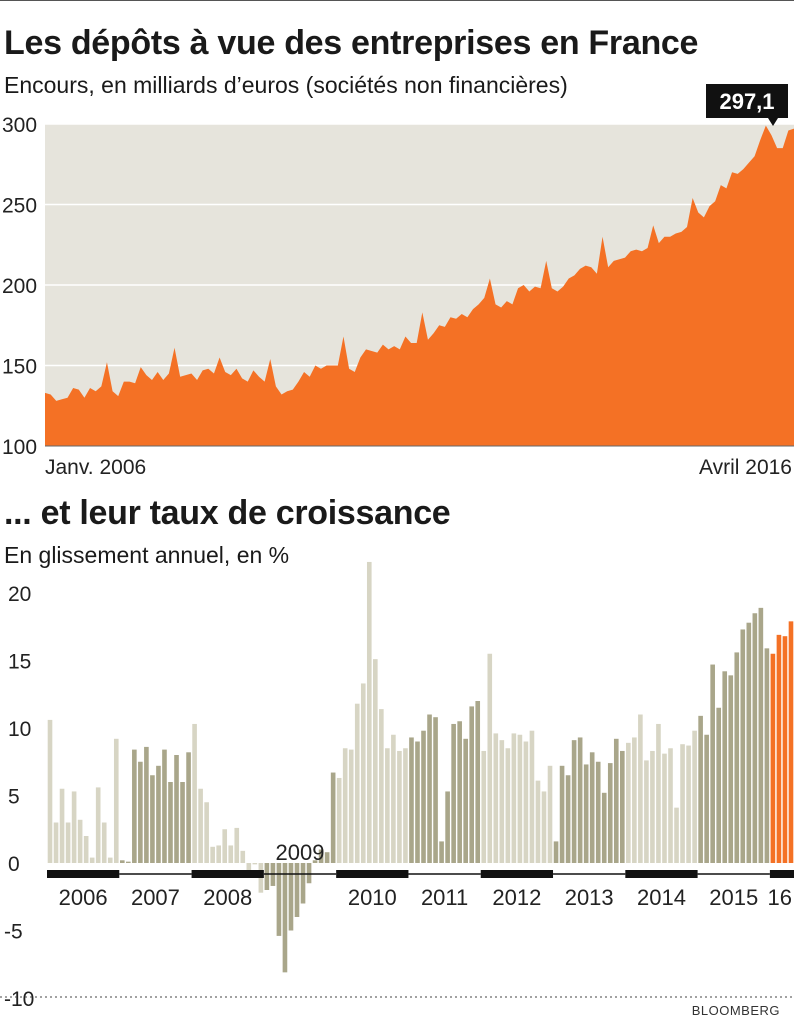 The height and width of the screenshot is (1024, 794). What do you see at coordinates (19, 286) in the screenshot?
I see `y-tick-label: 200` at bounding box center [19, 286].